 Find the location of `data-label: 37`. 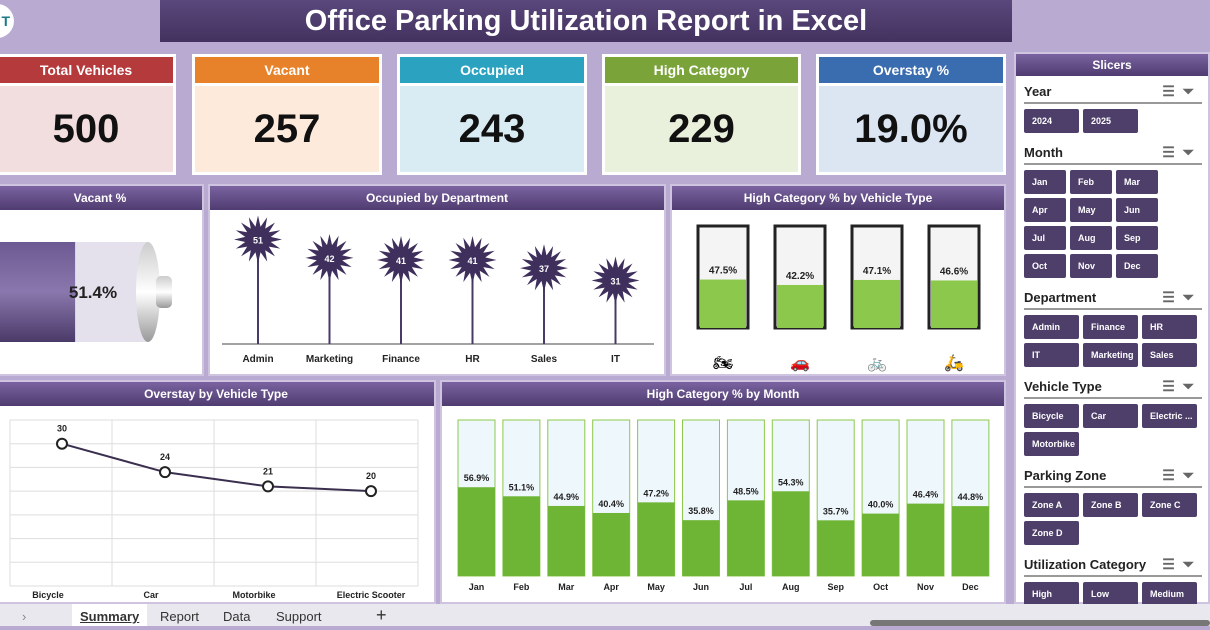

data-label: 37 is located at coordinates (544, 269).